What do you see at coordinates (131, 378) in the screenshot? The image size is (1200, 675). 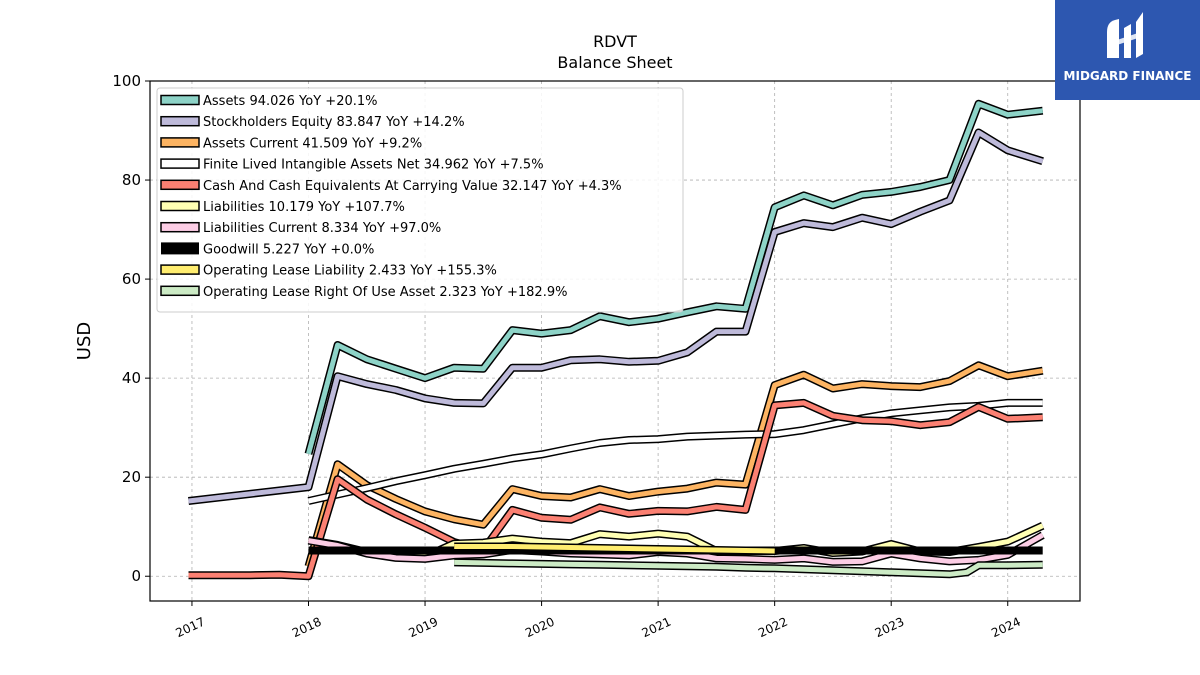 I see `y-tick-label: 40` at bounding box center [131, 378].